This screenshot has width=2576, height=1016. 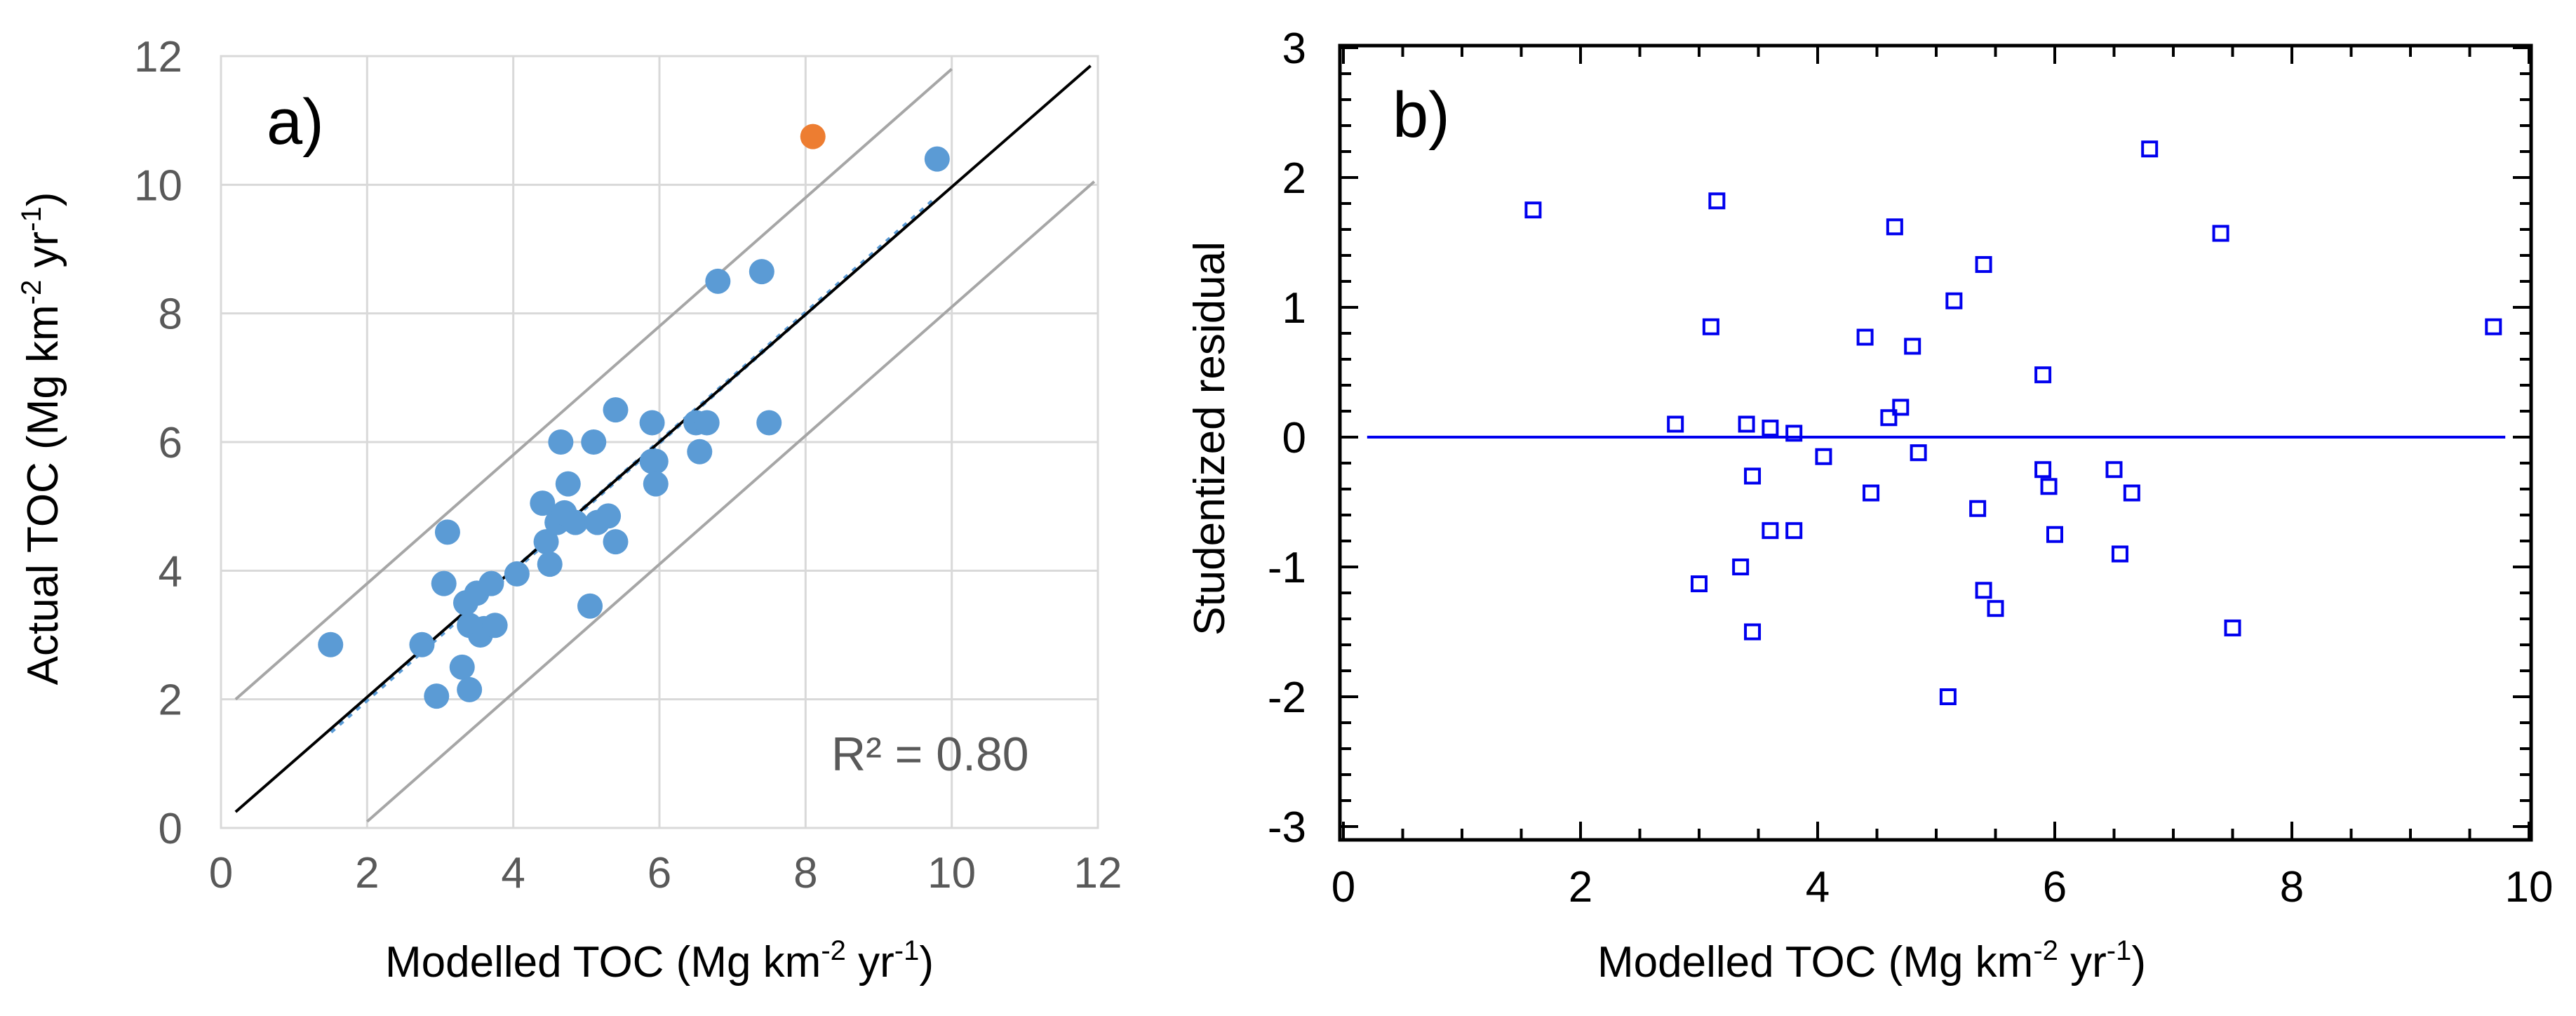 What do you see at coordinates (1287, 827) in the screenshot?
I see `b-y-tick-label: -3` at bounding box center [1287, 827].